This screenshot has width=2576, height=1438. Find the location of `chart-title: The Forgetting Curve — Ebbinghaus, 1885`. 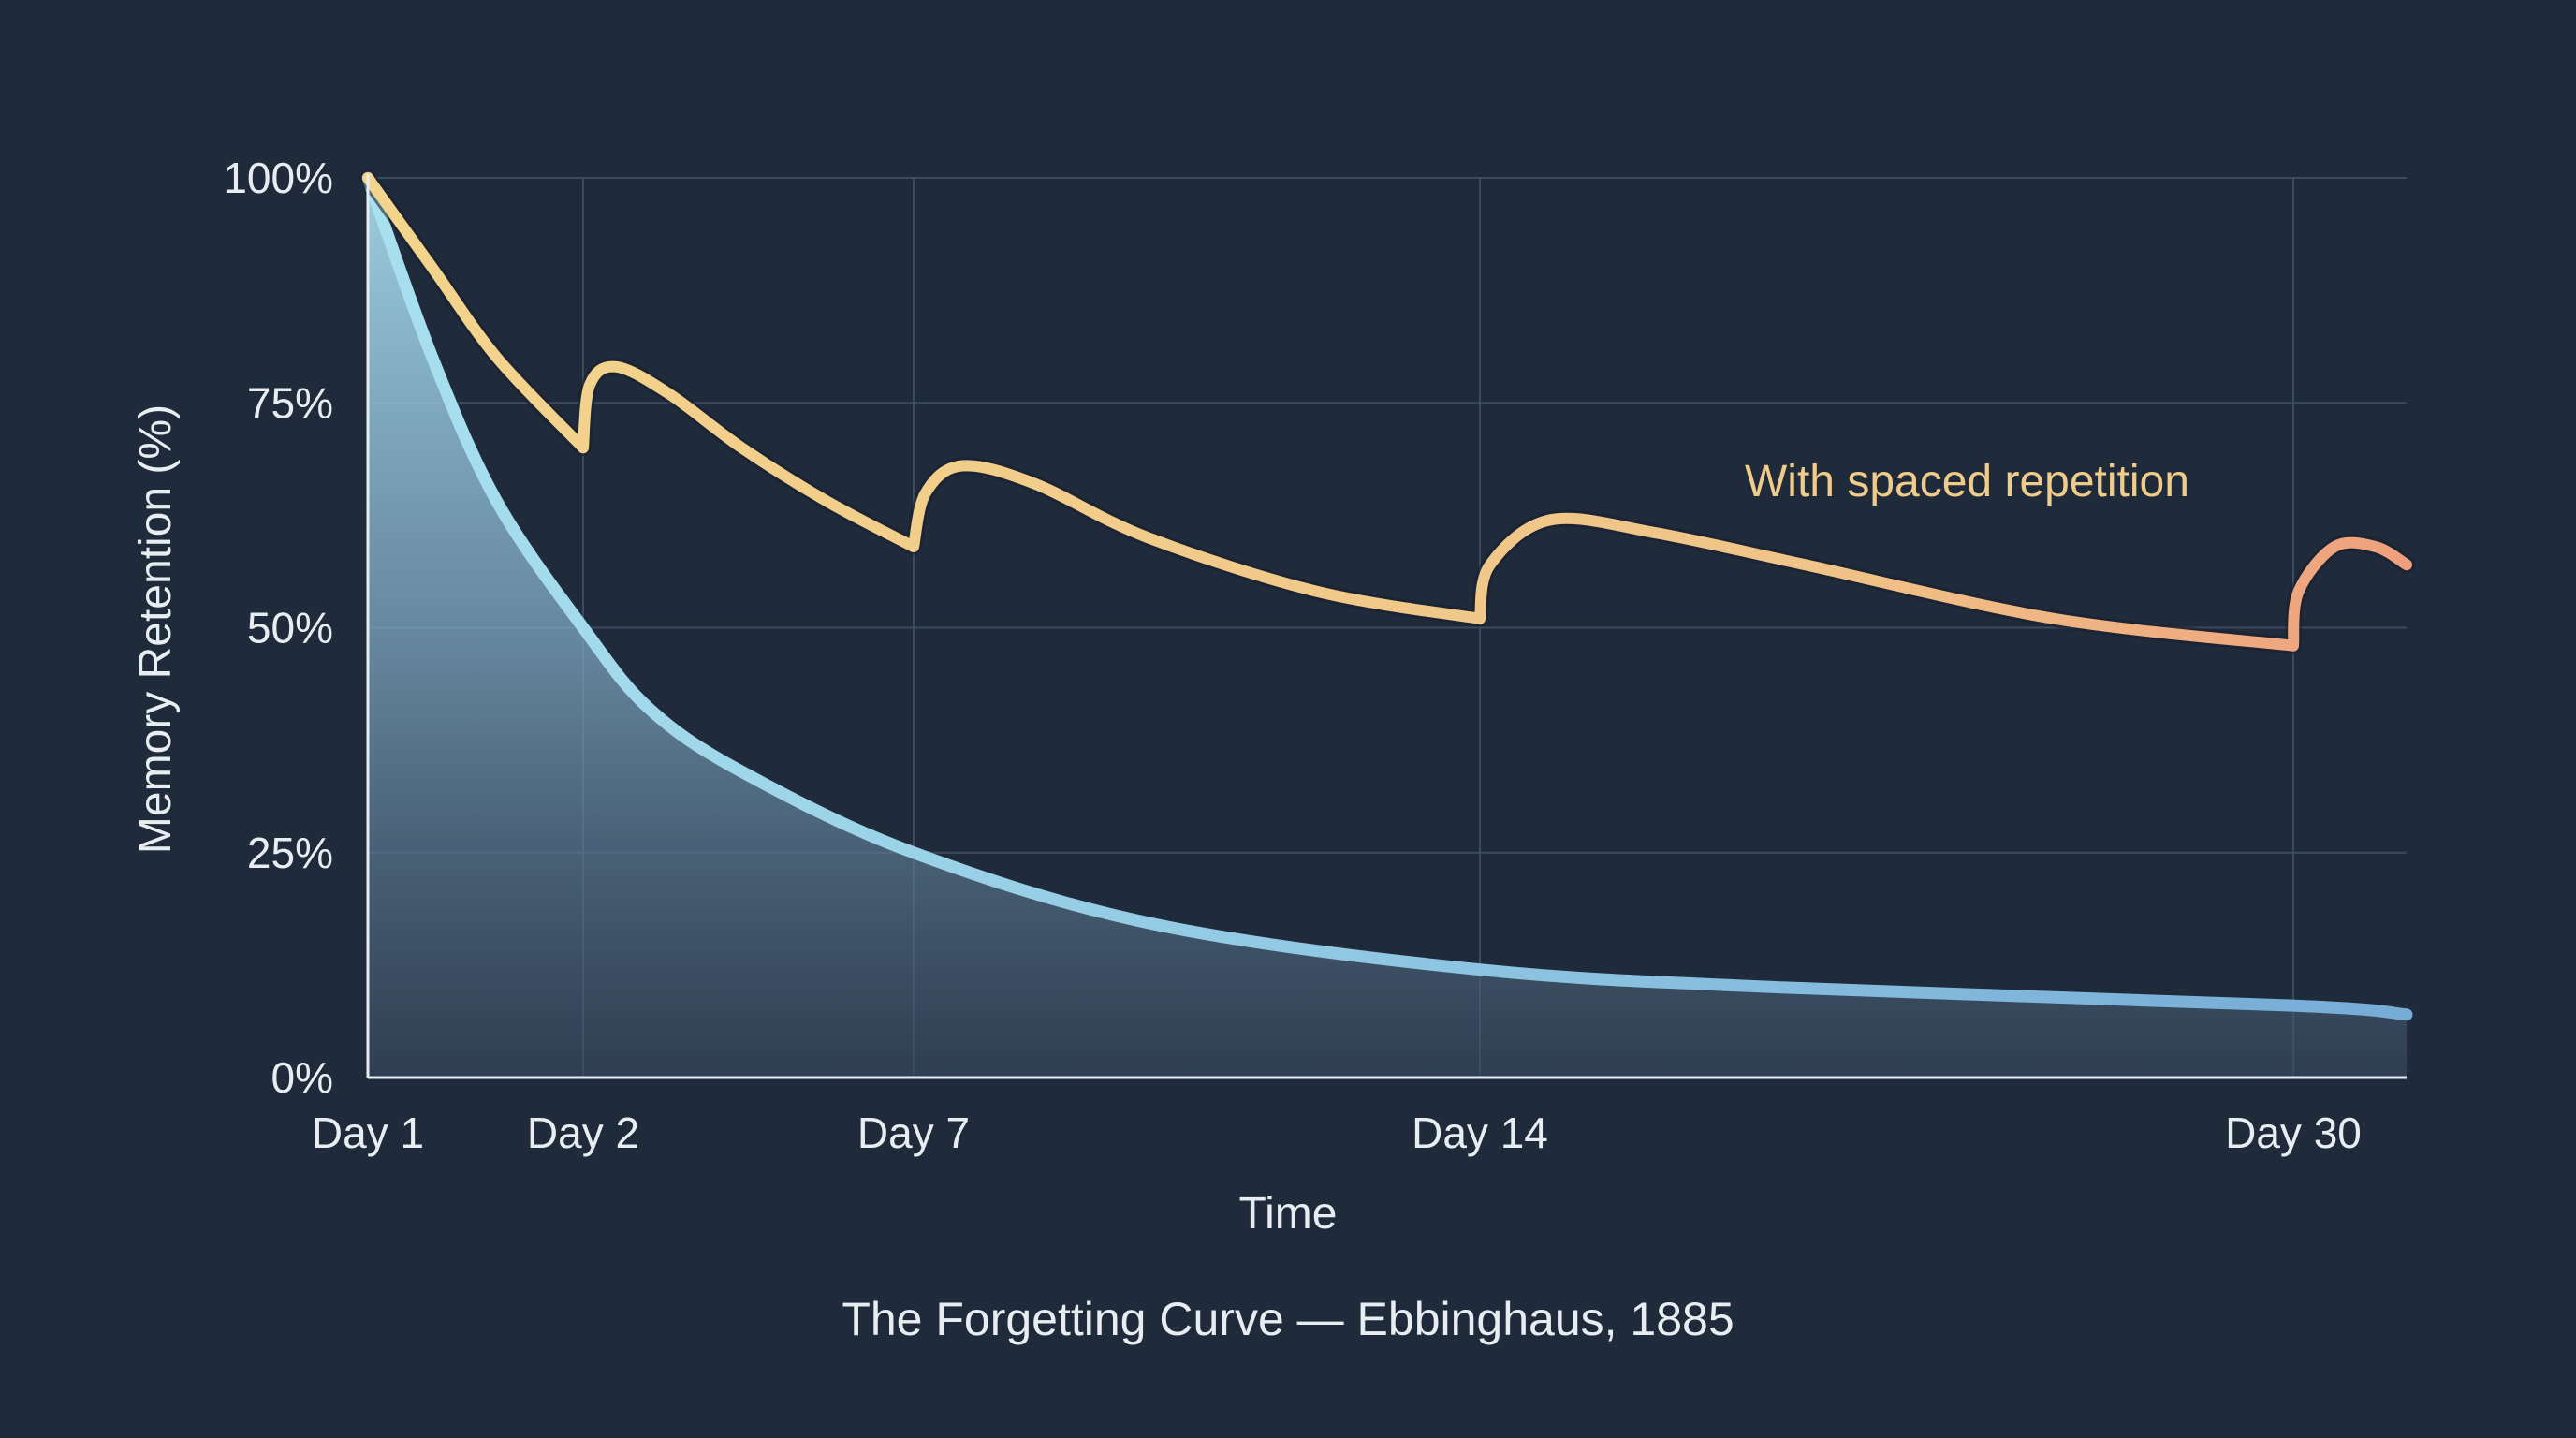

chart-title: The Forgetting Curve — Ebbinghaus, 1885 is located at coordinates (1288, 1319).